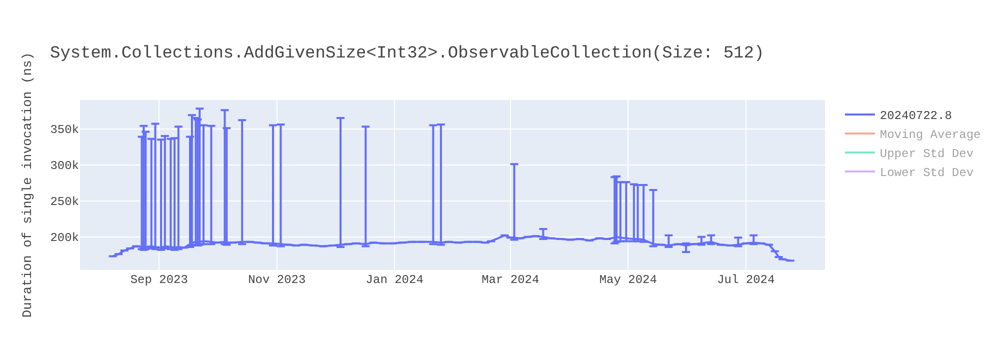  Describe the element at coordinates (395, 280) in the screenshot. I see `x-tick-label: Jan 2024` at that location.